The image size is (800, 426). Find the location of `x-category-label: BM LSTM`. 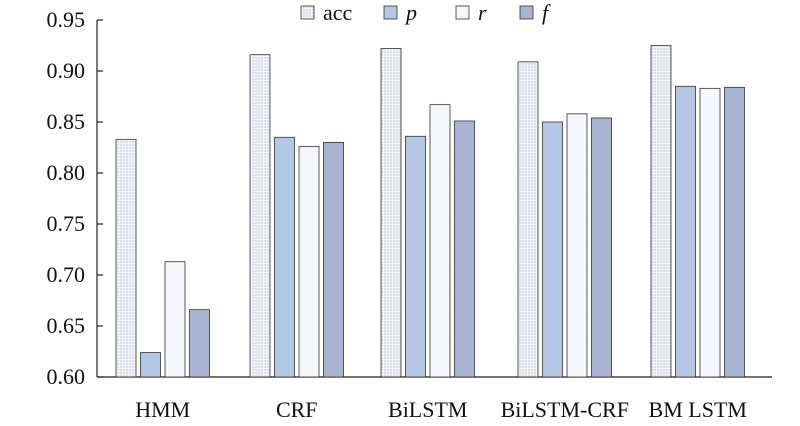

x-category-label: BM LSTM is located at coordinates (698, 409).